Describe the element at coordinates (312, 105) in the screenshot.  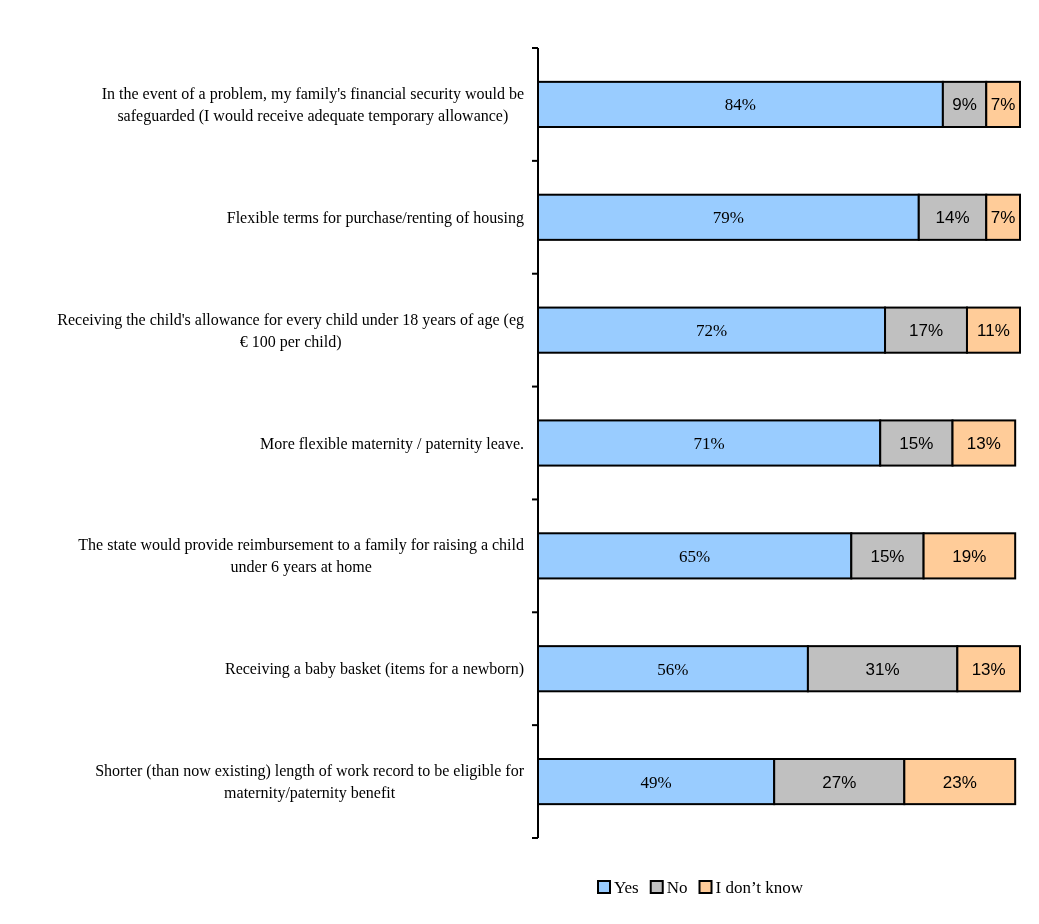
I see `y-tick-label: In the event of a problem, my family's financial security would be safeguarded (I would receive adequate temporary allowance)` at that location.